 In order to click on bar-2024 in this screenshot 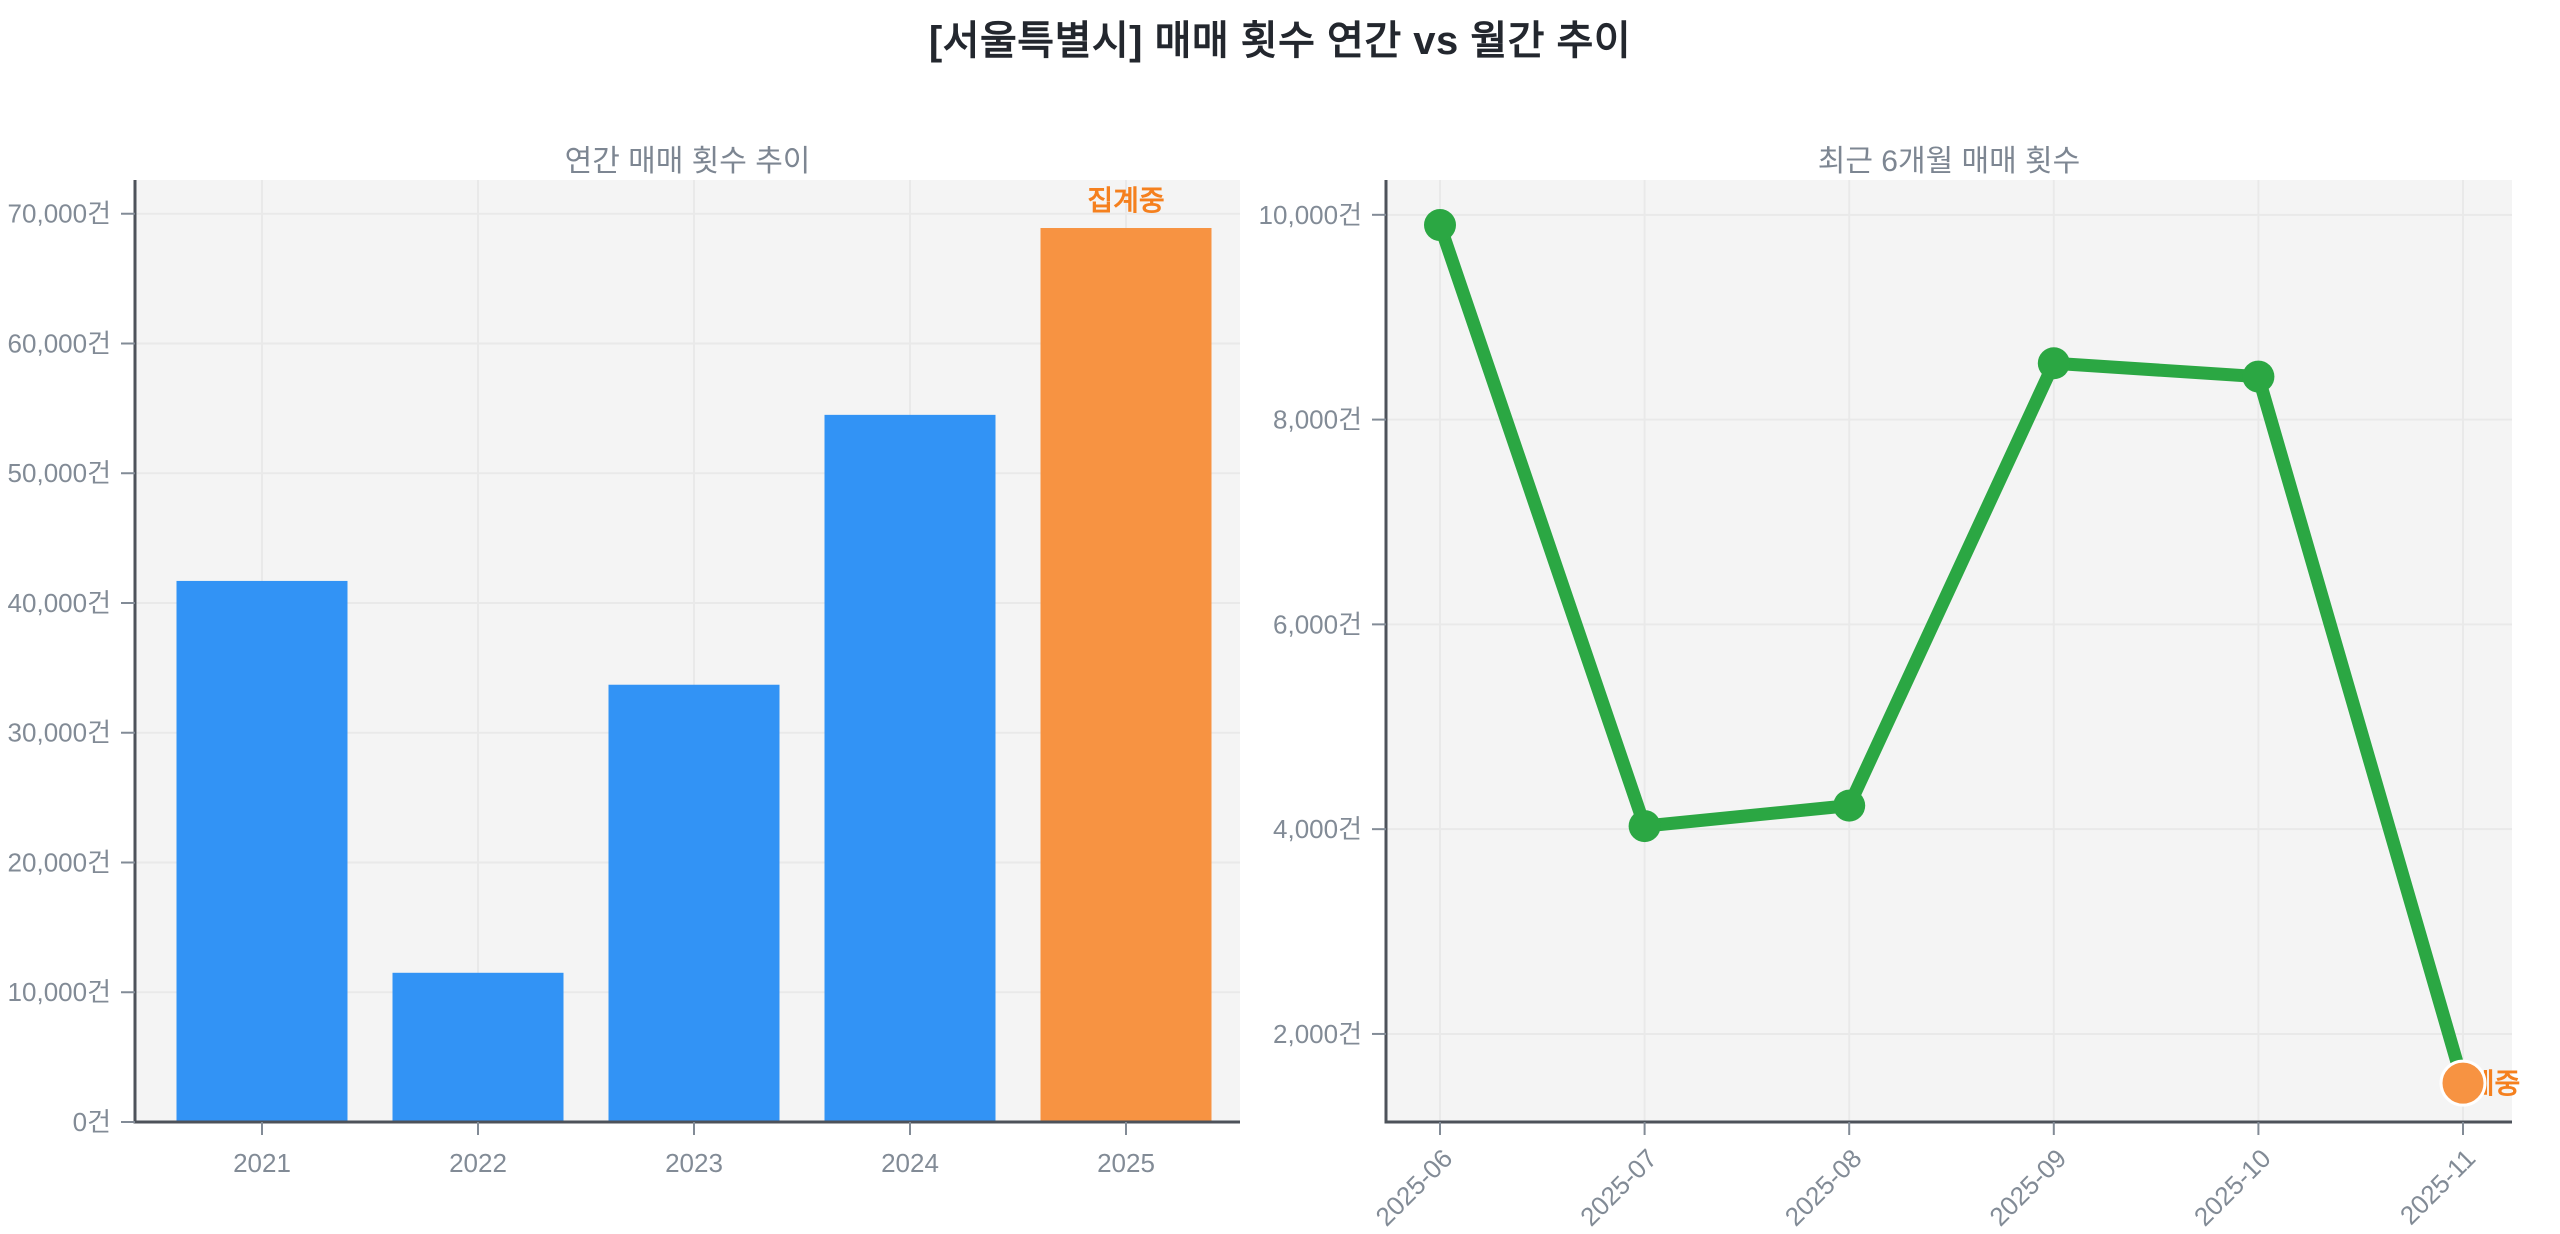, I will do `click(910, 768)`.